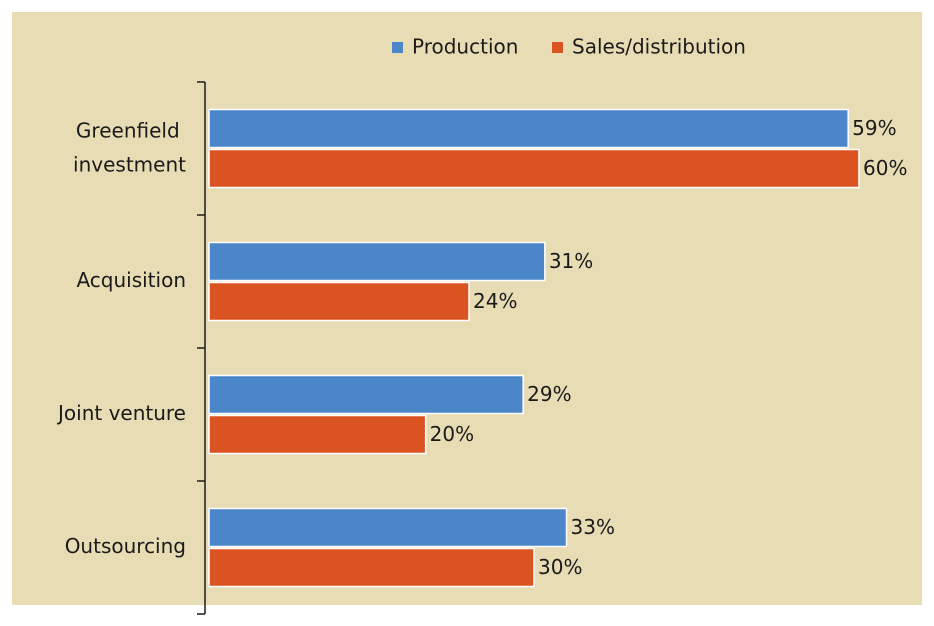 Image resolution: width=934 pixels, height=626 pixels. I want to click on y-tick-label: Outsourcing, so click(125, 546).